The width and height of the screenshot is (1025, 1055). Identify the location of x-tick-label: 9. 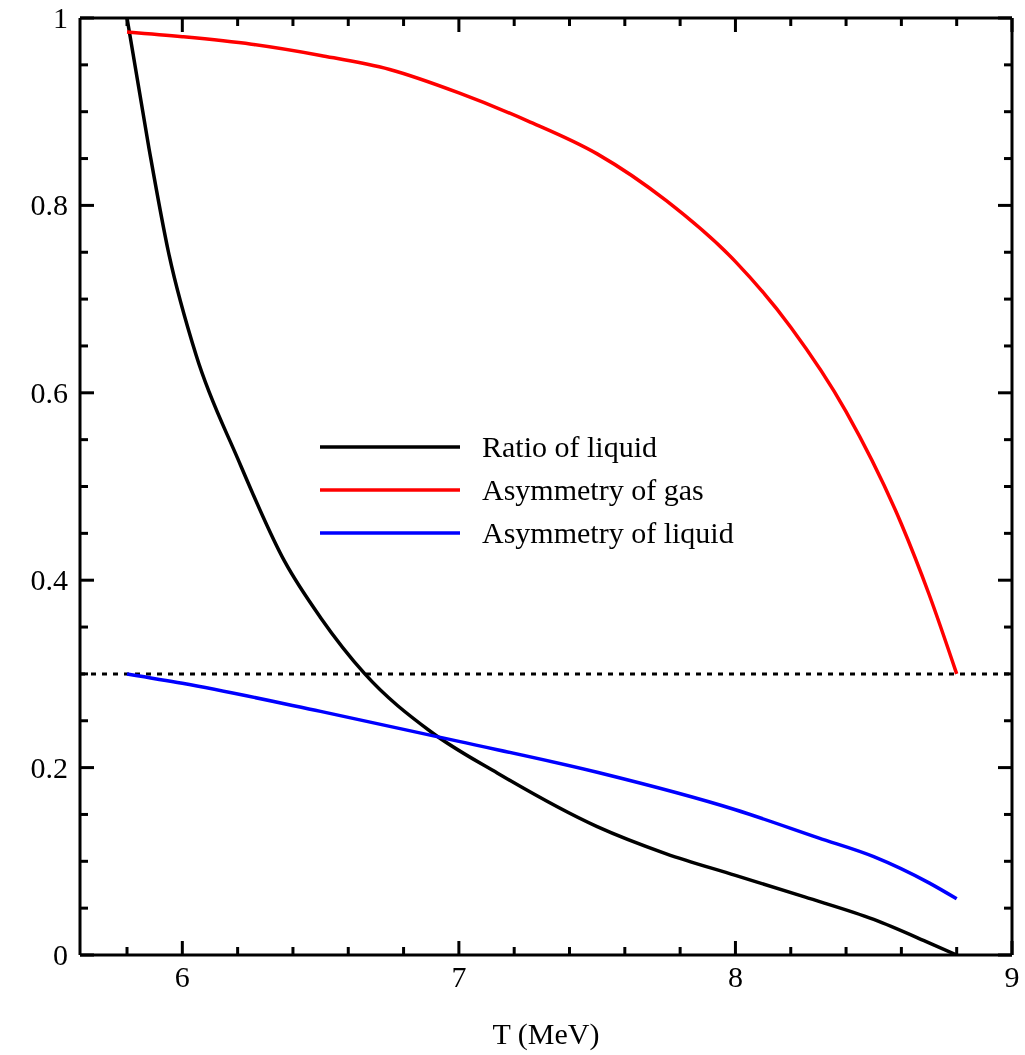
(1012, 976).